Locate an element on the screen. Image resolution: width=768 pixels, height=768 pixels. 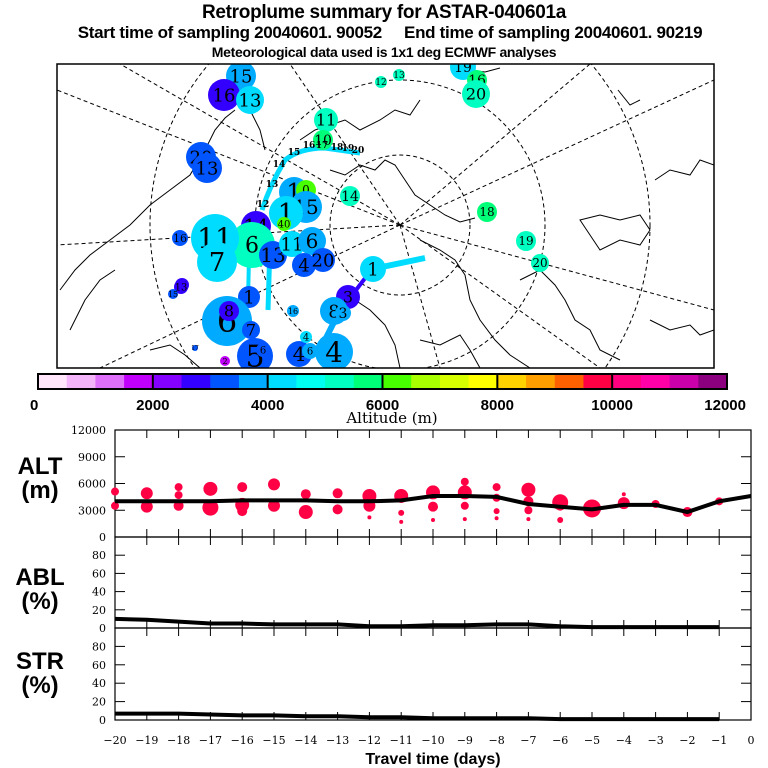
x-tick-label: −17 is located at coordinates (210, 740).